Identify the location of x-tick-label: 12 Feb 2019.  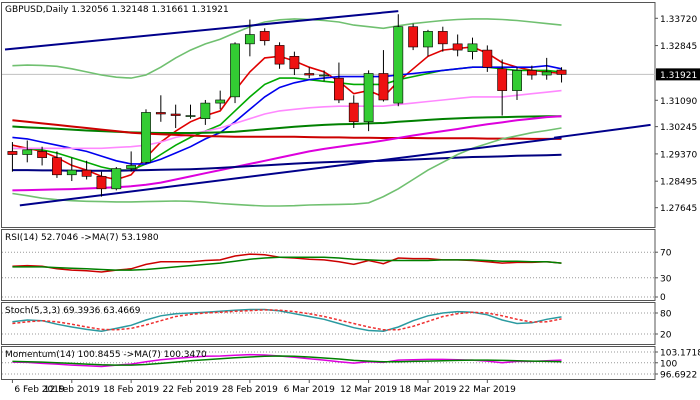
(72, 390).